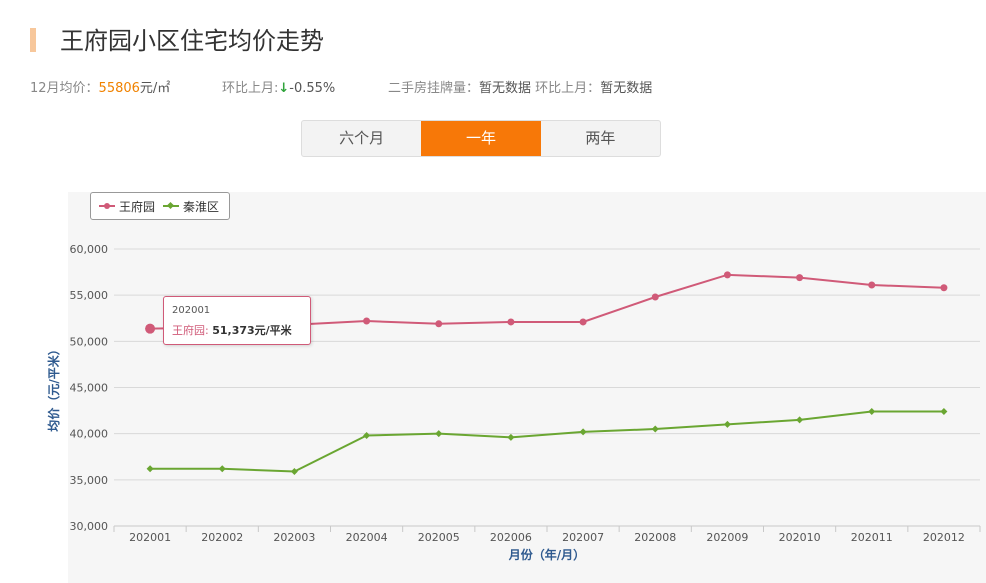  I want to click on mom-label: 环比上月:, so click(250, 88).